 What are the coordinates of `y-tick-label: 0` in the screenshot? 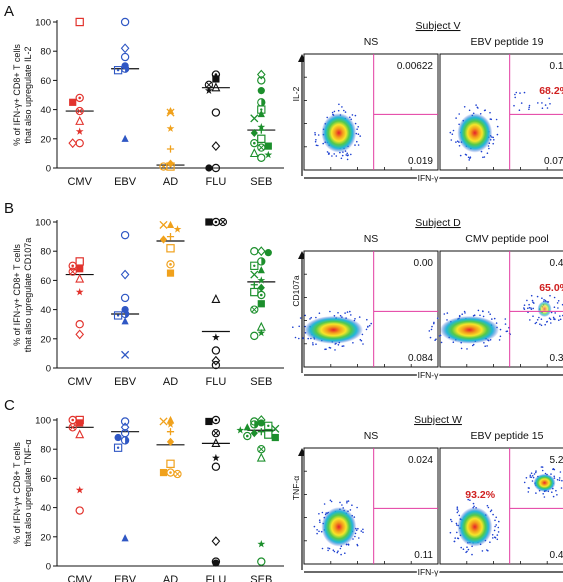 It's located at (48, 169).